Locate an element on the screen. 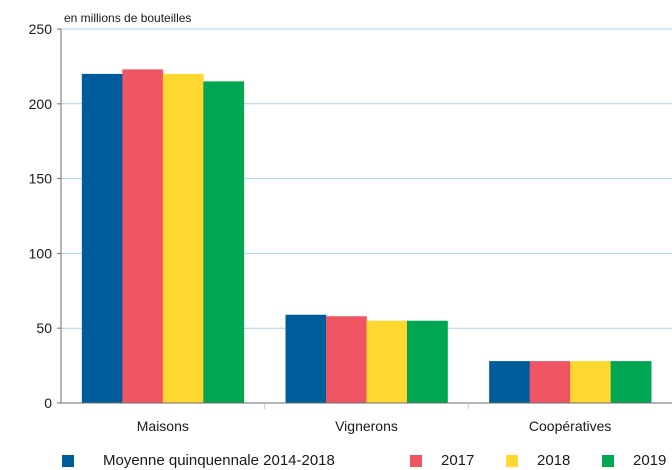 Image resolution: width=672 pixels, height=470 pixels. legend-label: Moyenne quinquennale 2014-2018 is located at coordinates (219, 460).